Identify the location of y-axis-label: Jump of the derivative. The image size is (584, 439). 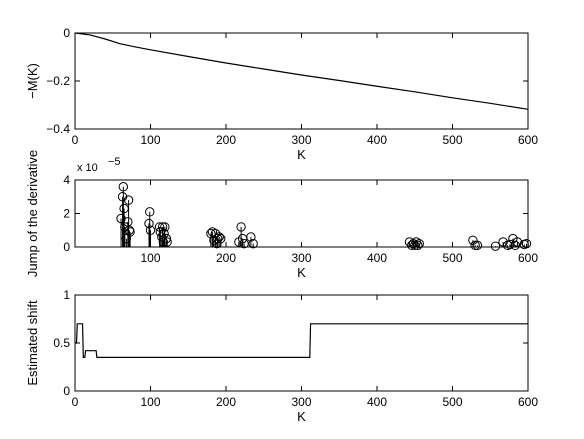
(32, 213).